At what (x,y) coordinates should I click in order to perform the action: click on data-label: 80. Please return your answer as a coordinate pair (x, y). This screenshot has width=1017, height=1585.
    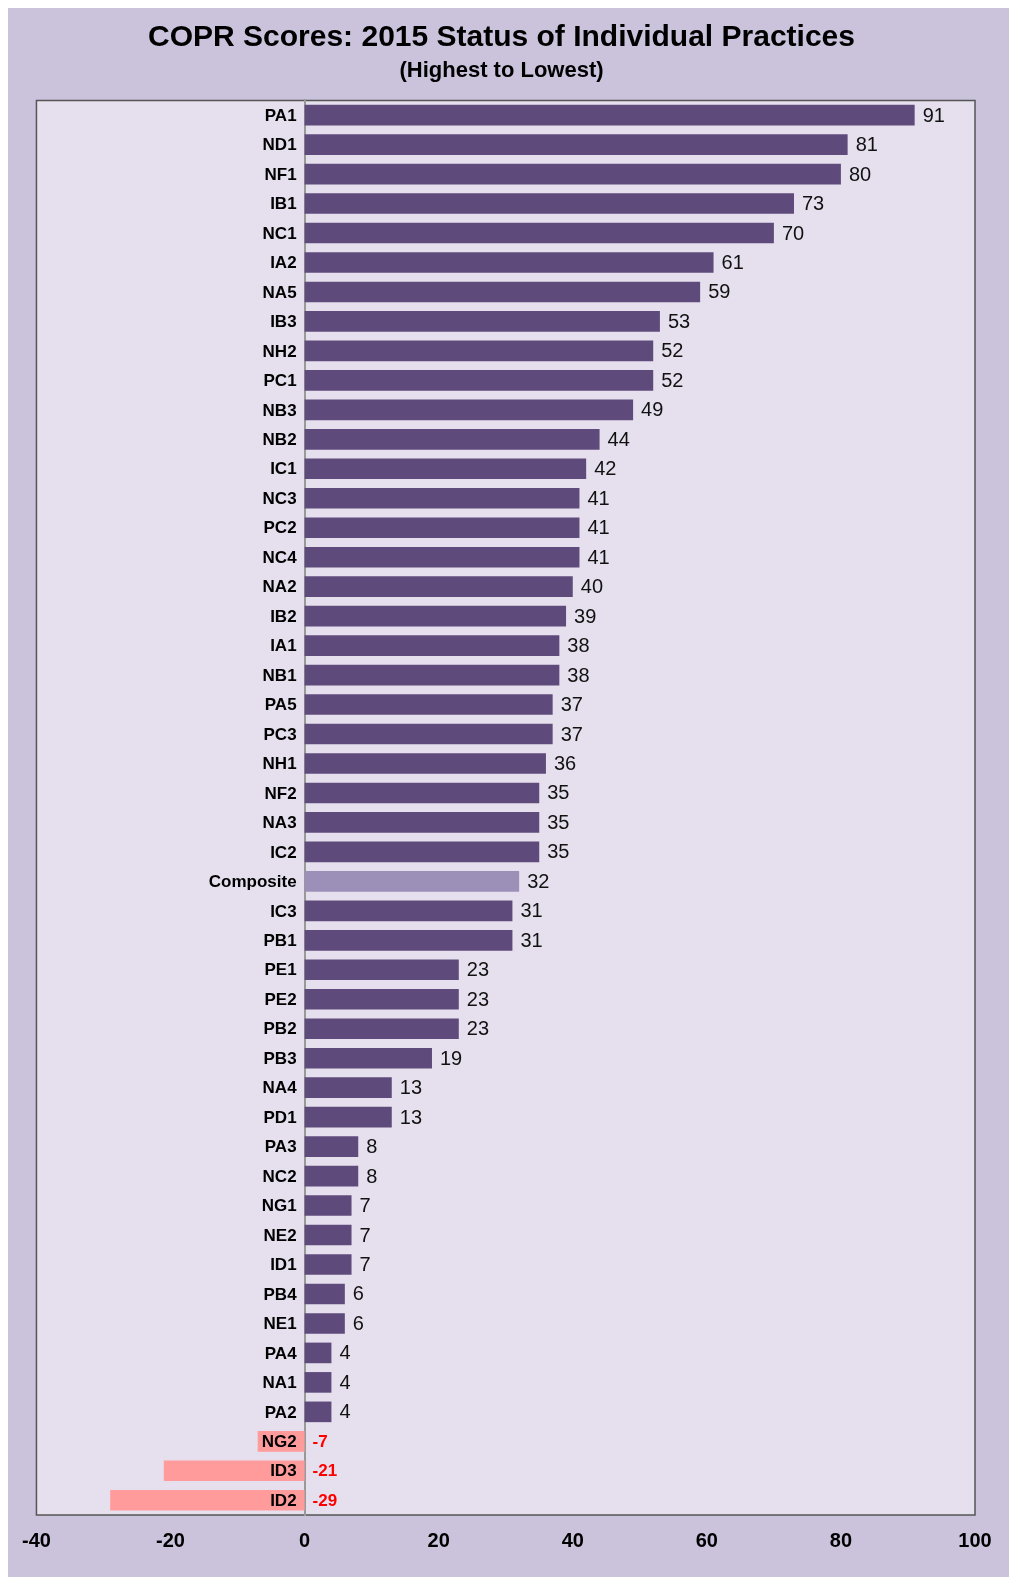
    Looking at the image, I should click on (860, 173).